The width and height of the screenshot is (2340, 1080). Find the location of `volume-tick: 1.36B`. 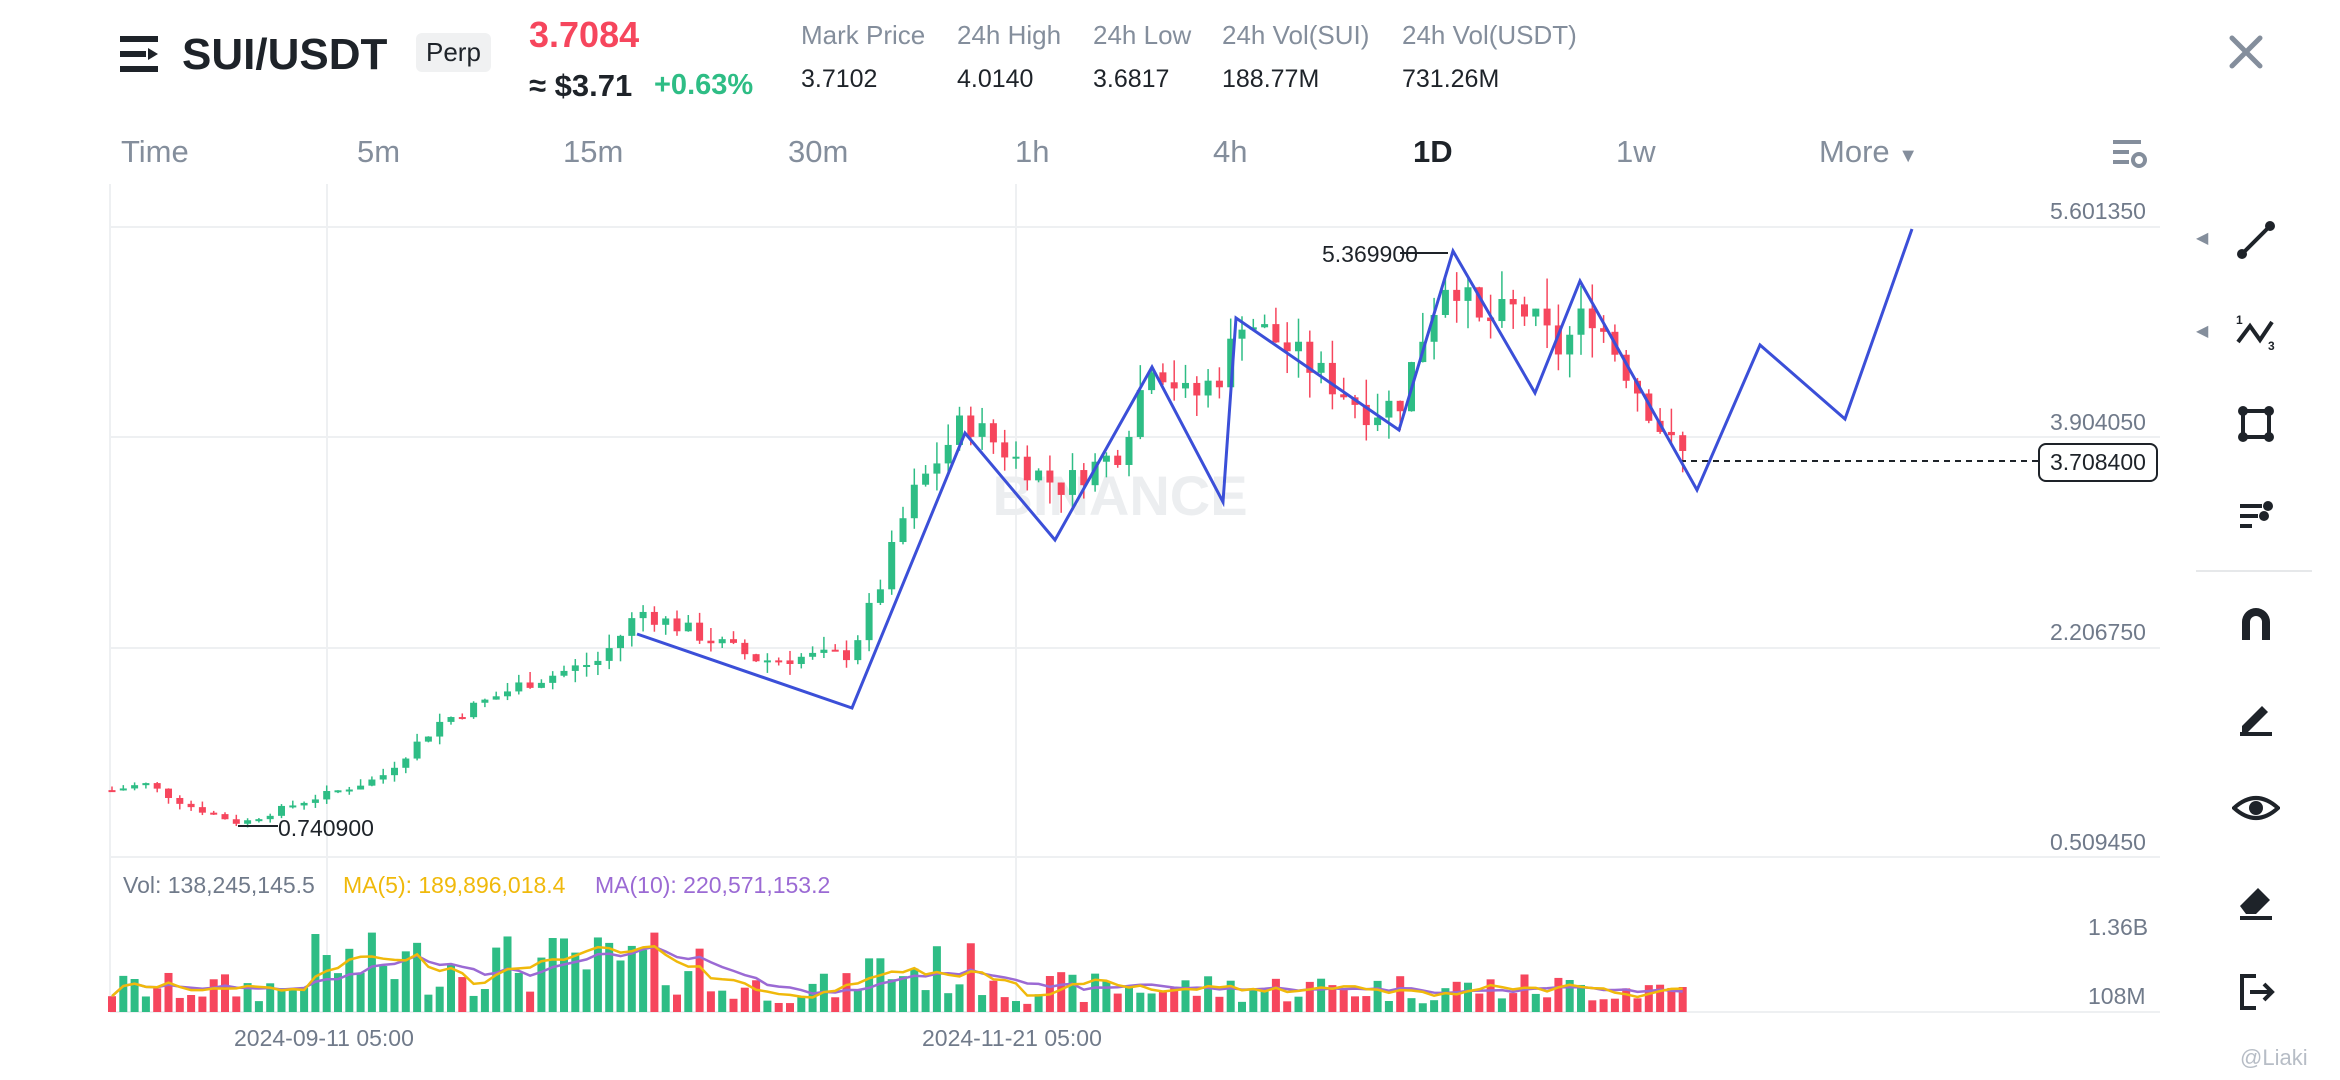

volume-tick: 1.36B is located at coordinates (2118, 927).